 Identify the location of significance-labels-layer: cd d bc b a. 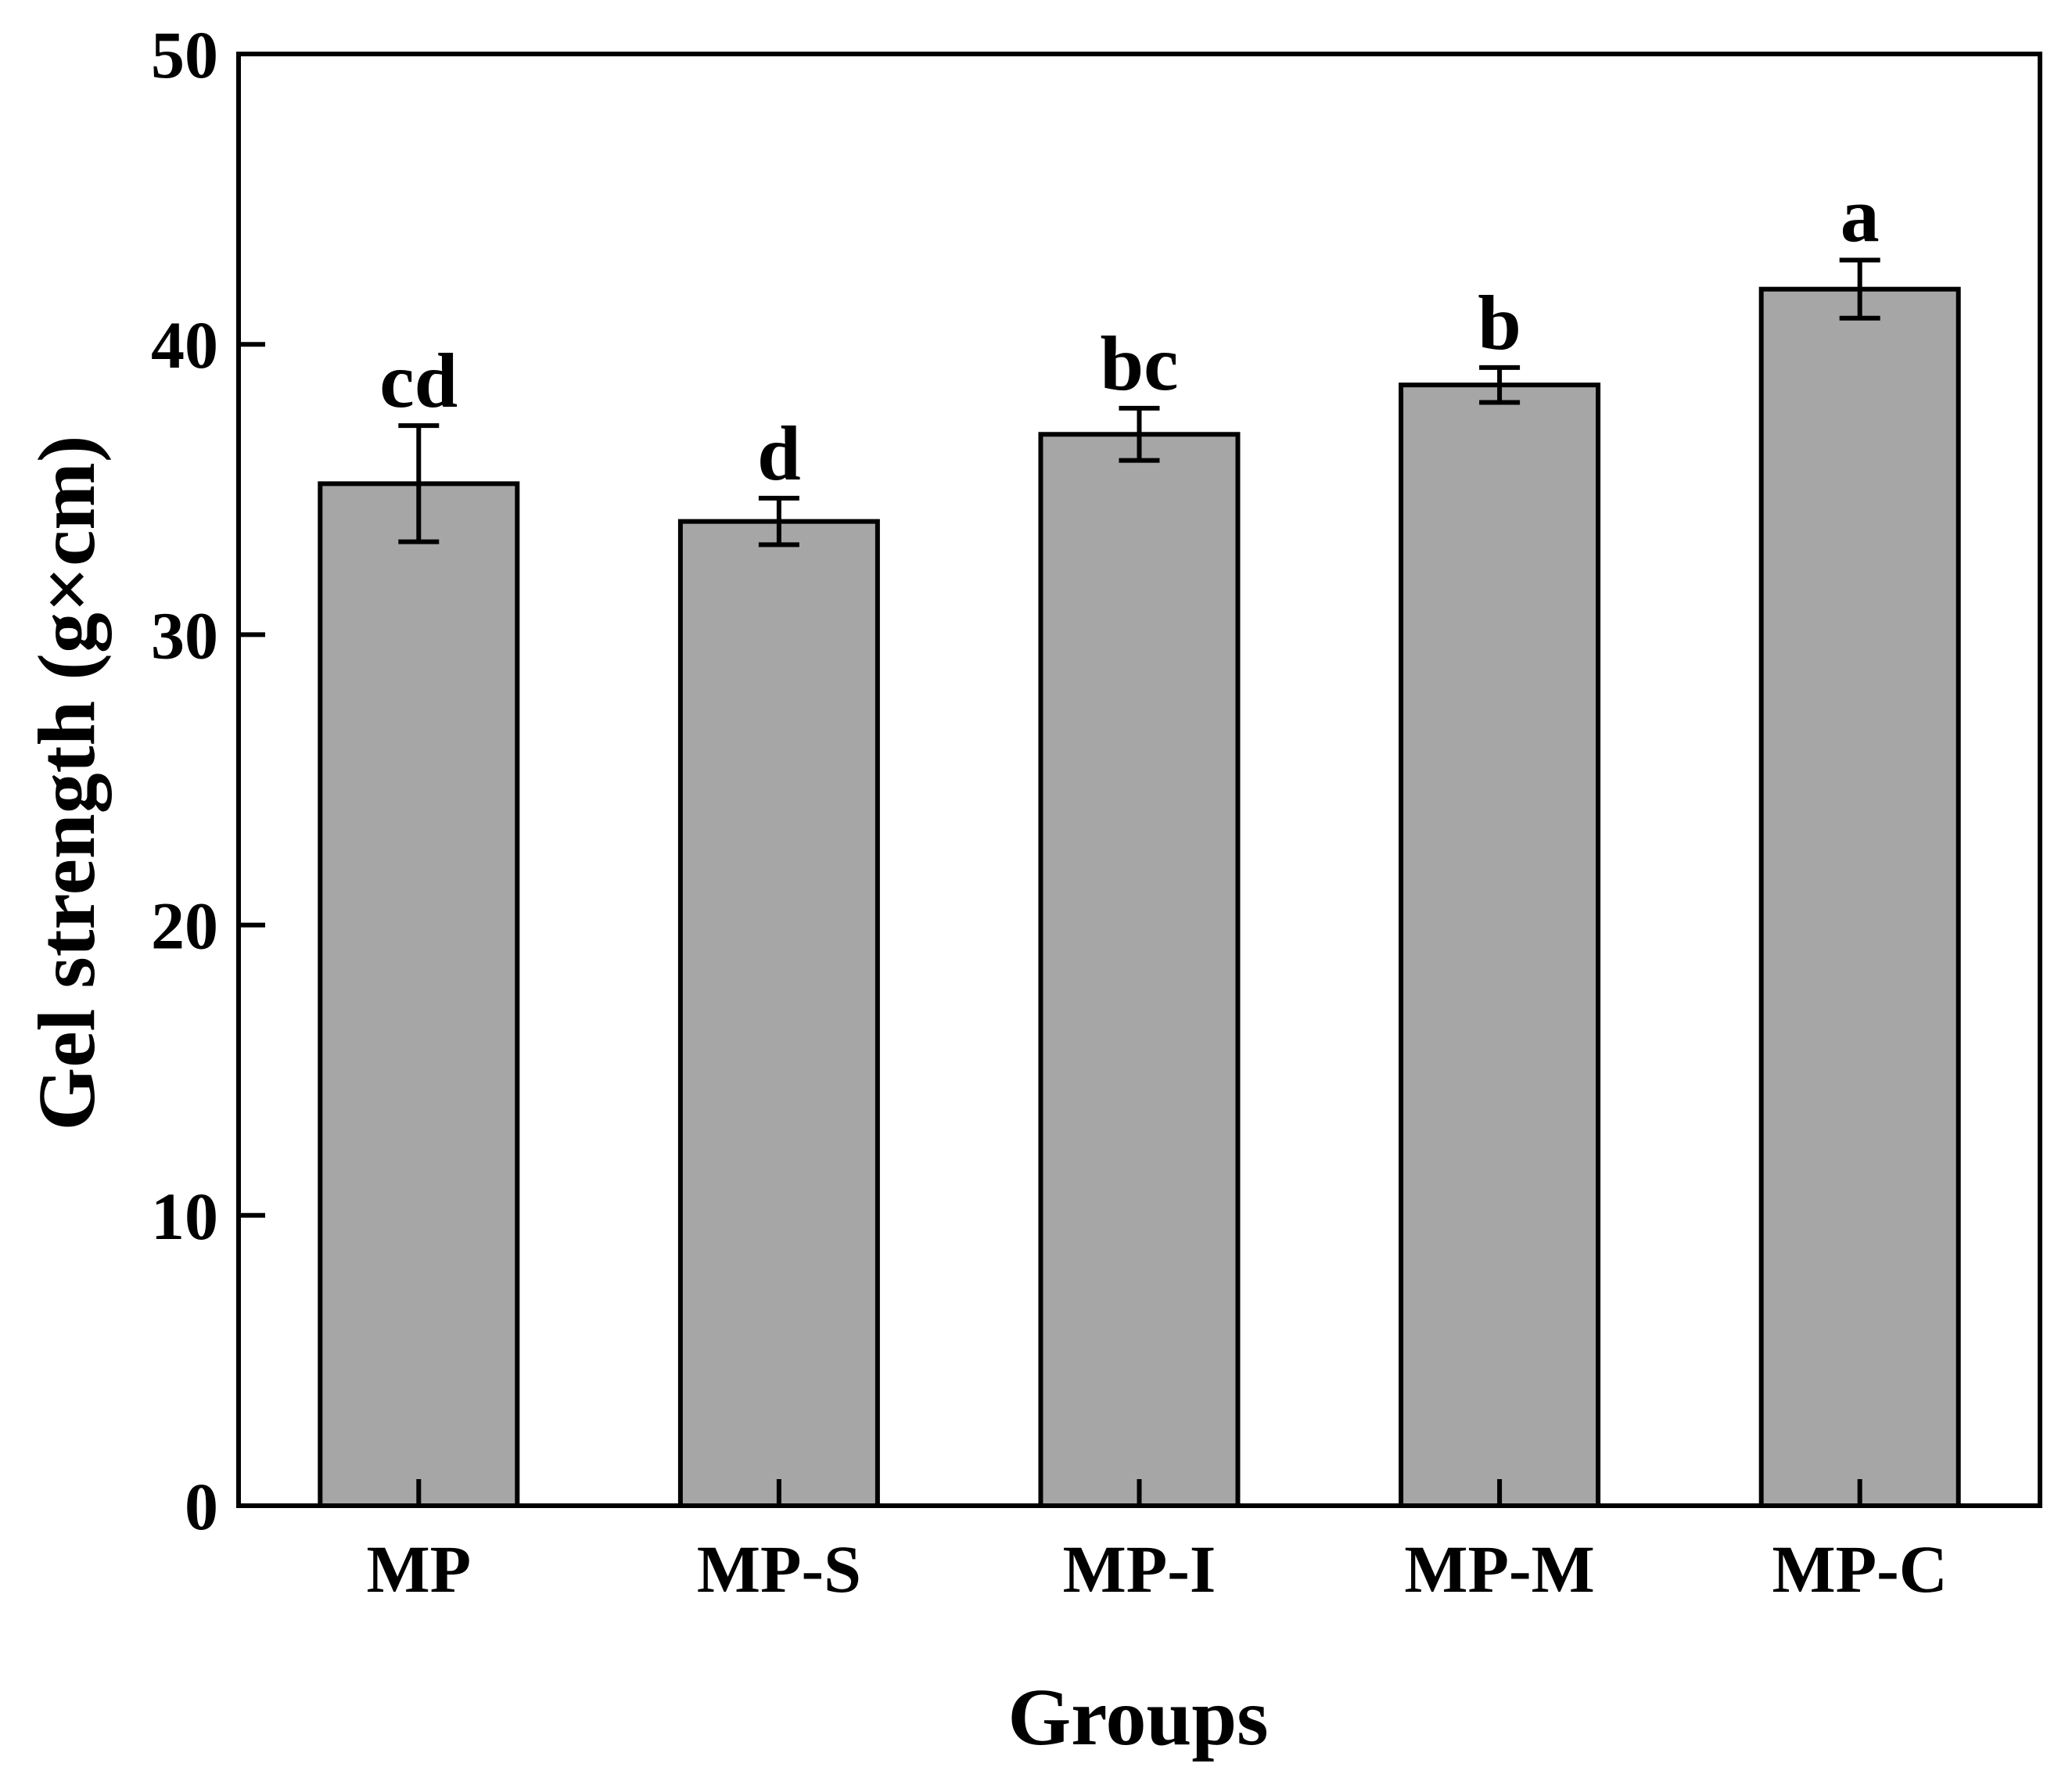
(1129, 334).